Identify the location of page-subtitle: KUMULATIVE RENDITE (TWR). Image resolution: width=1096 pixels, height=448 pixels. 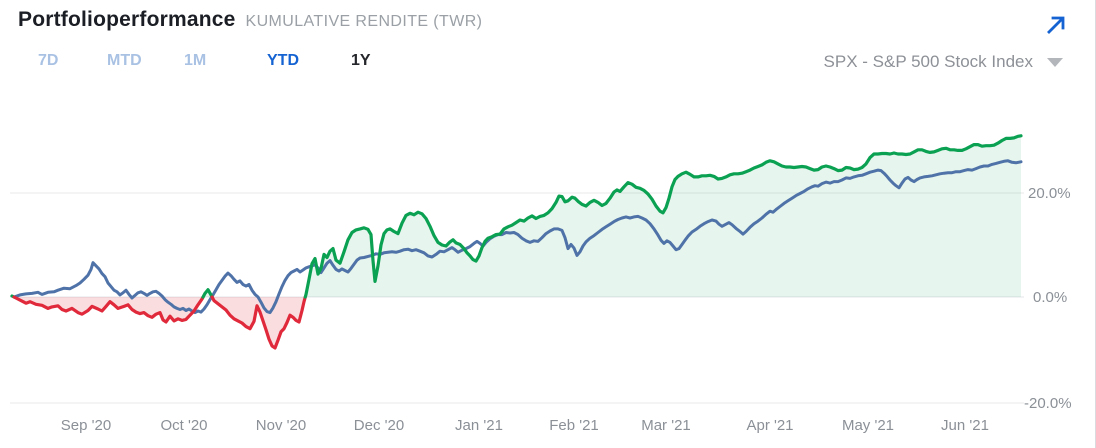
(364, 21).